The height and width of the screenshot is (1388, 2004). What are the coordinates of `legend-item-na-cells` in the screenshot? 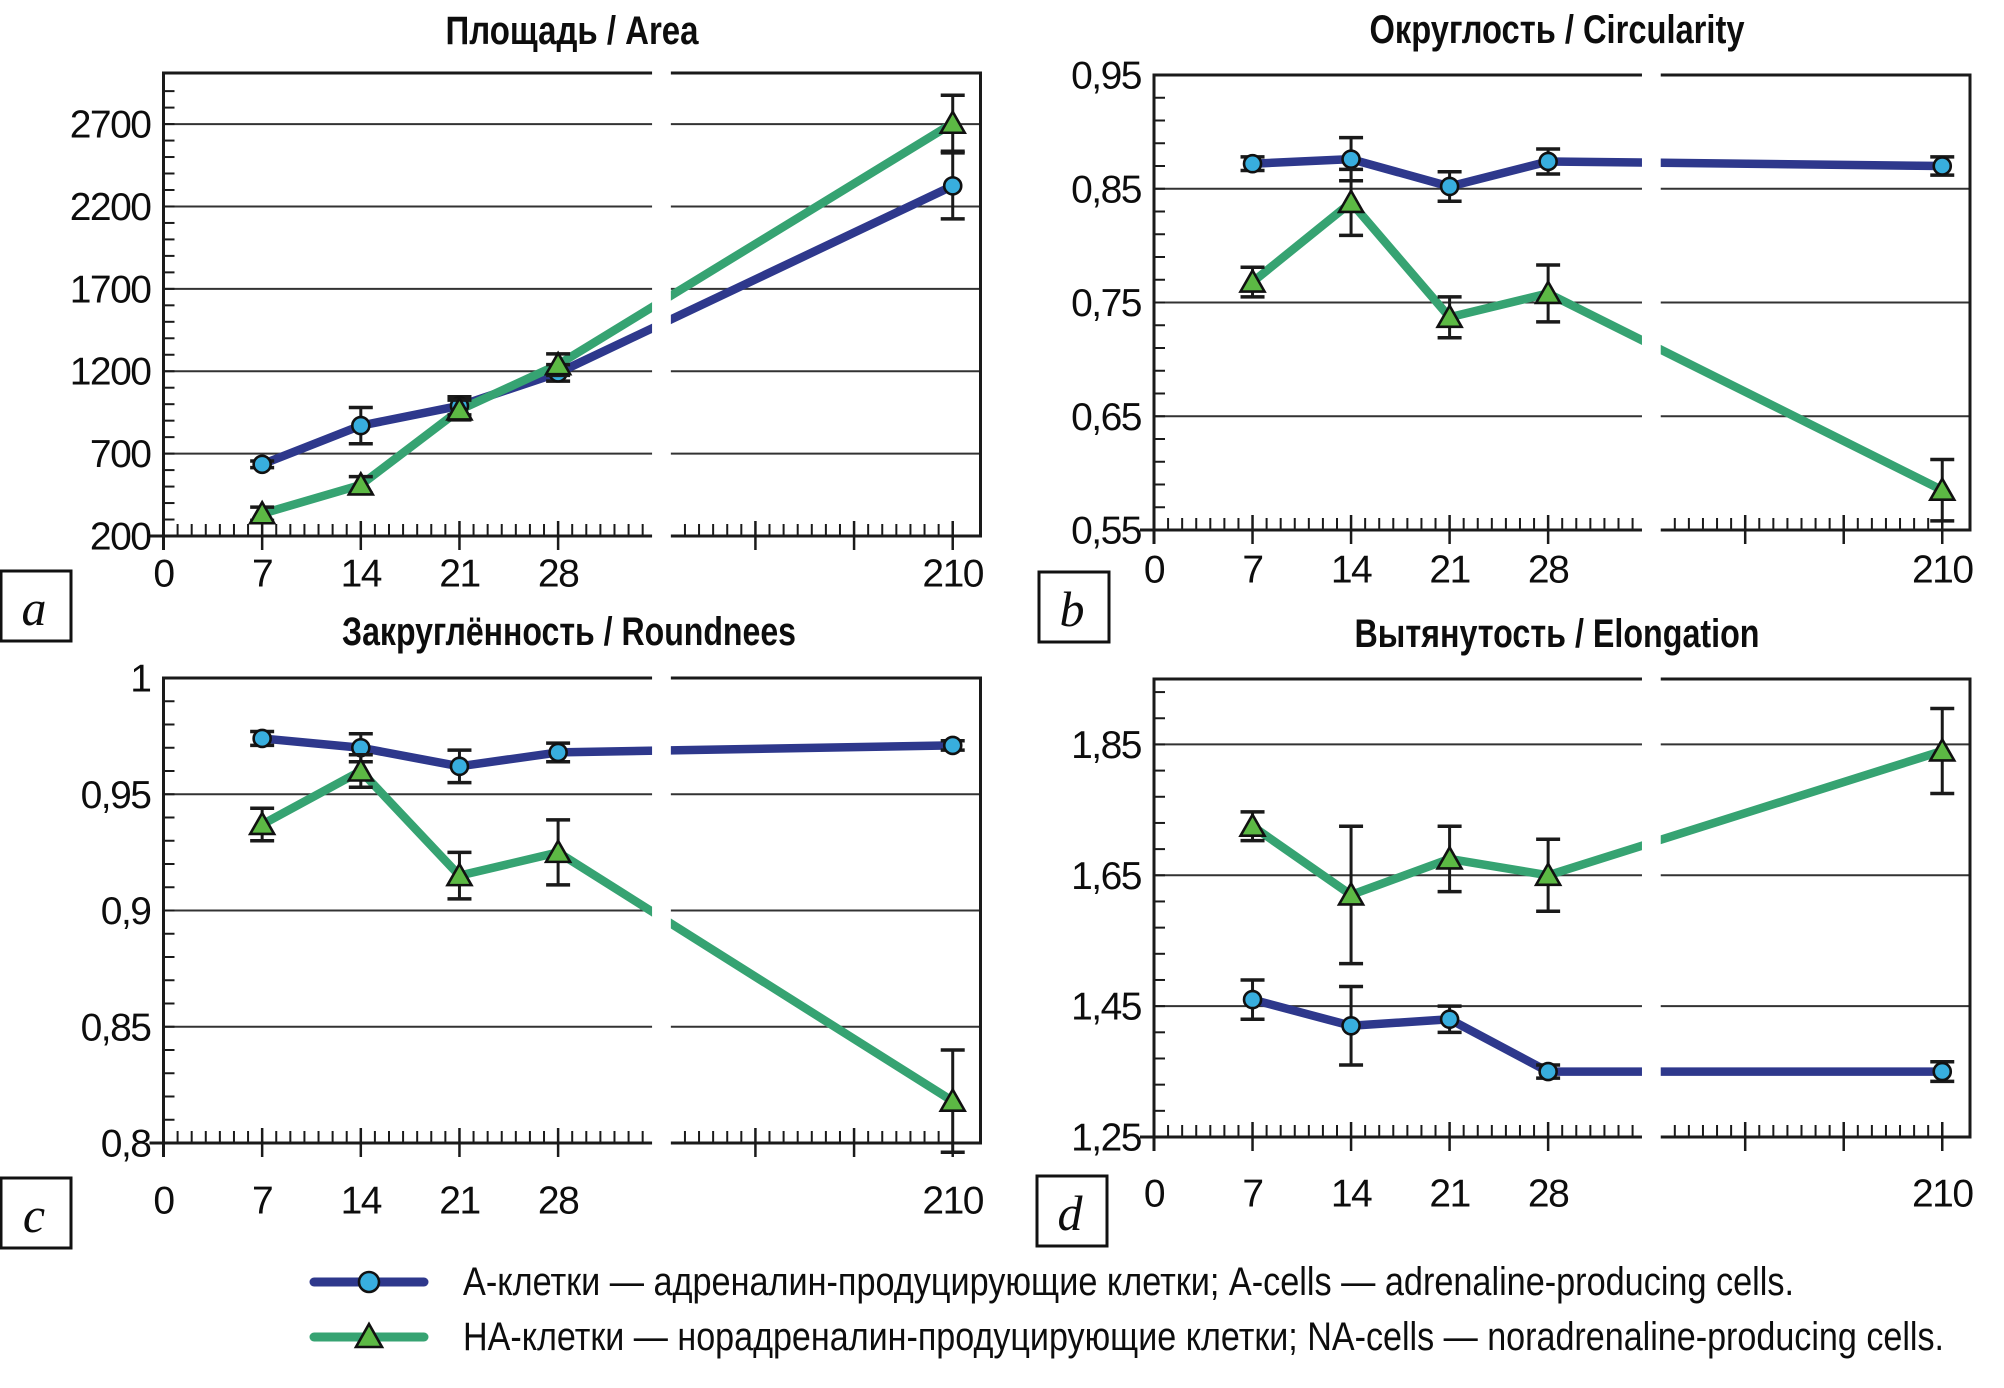 It's located at (369, 1335).